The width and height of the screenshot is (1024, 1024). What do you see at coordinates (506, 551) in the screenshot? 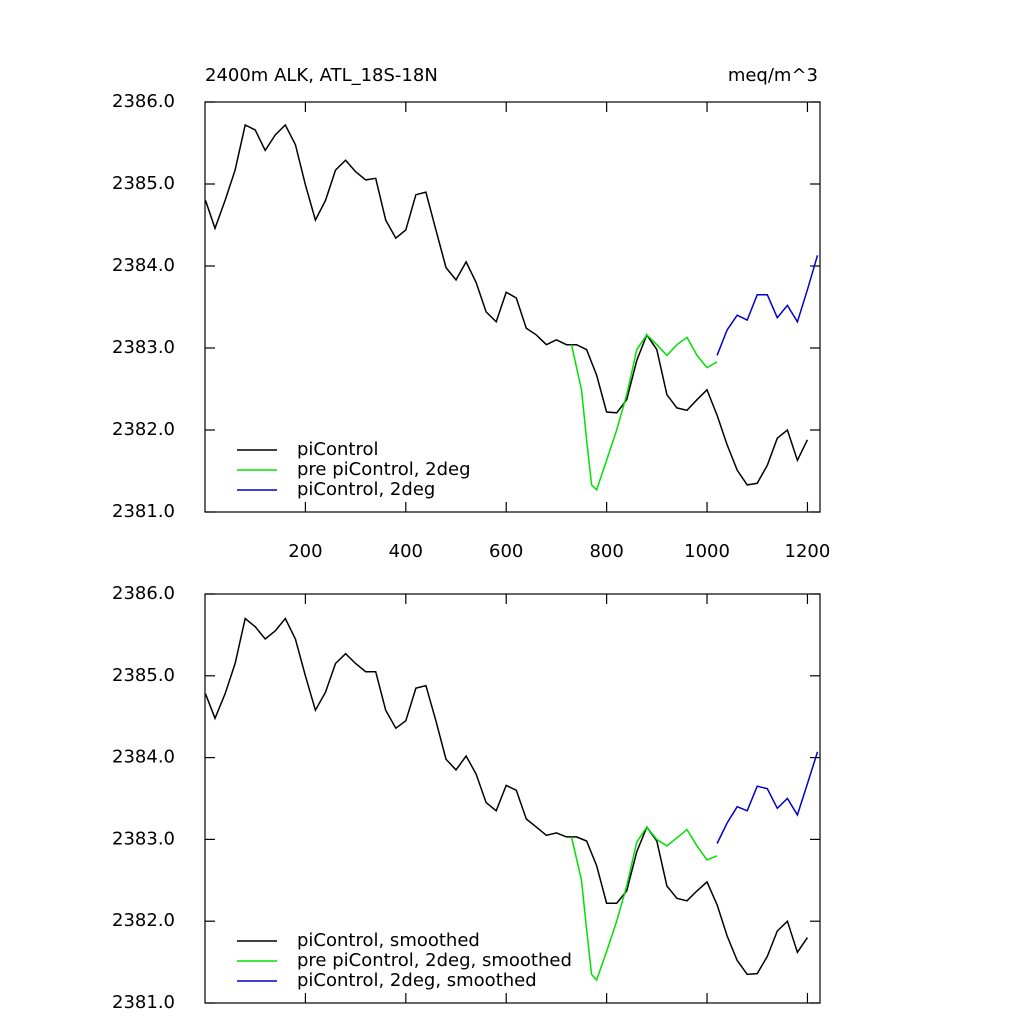
I see `x-tick-label: 600` at bounding box center [506, 551].